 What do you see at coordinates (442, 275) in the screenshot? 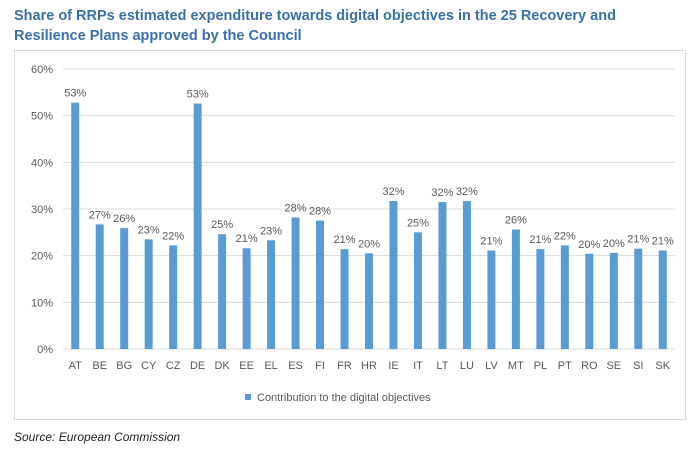
I see `bar-lt` at bounding box center [442, 275].